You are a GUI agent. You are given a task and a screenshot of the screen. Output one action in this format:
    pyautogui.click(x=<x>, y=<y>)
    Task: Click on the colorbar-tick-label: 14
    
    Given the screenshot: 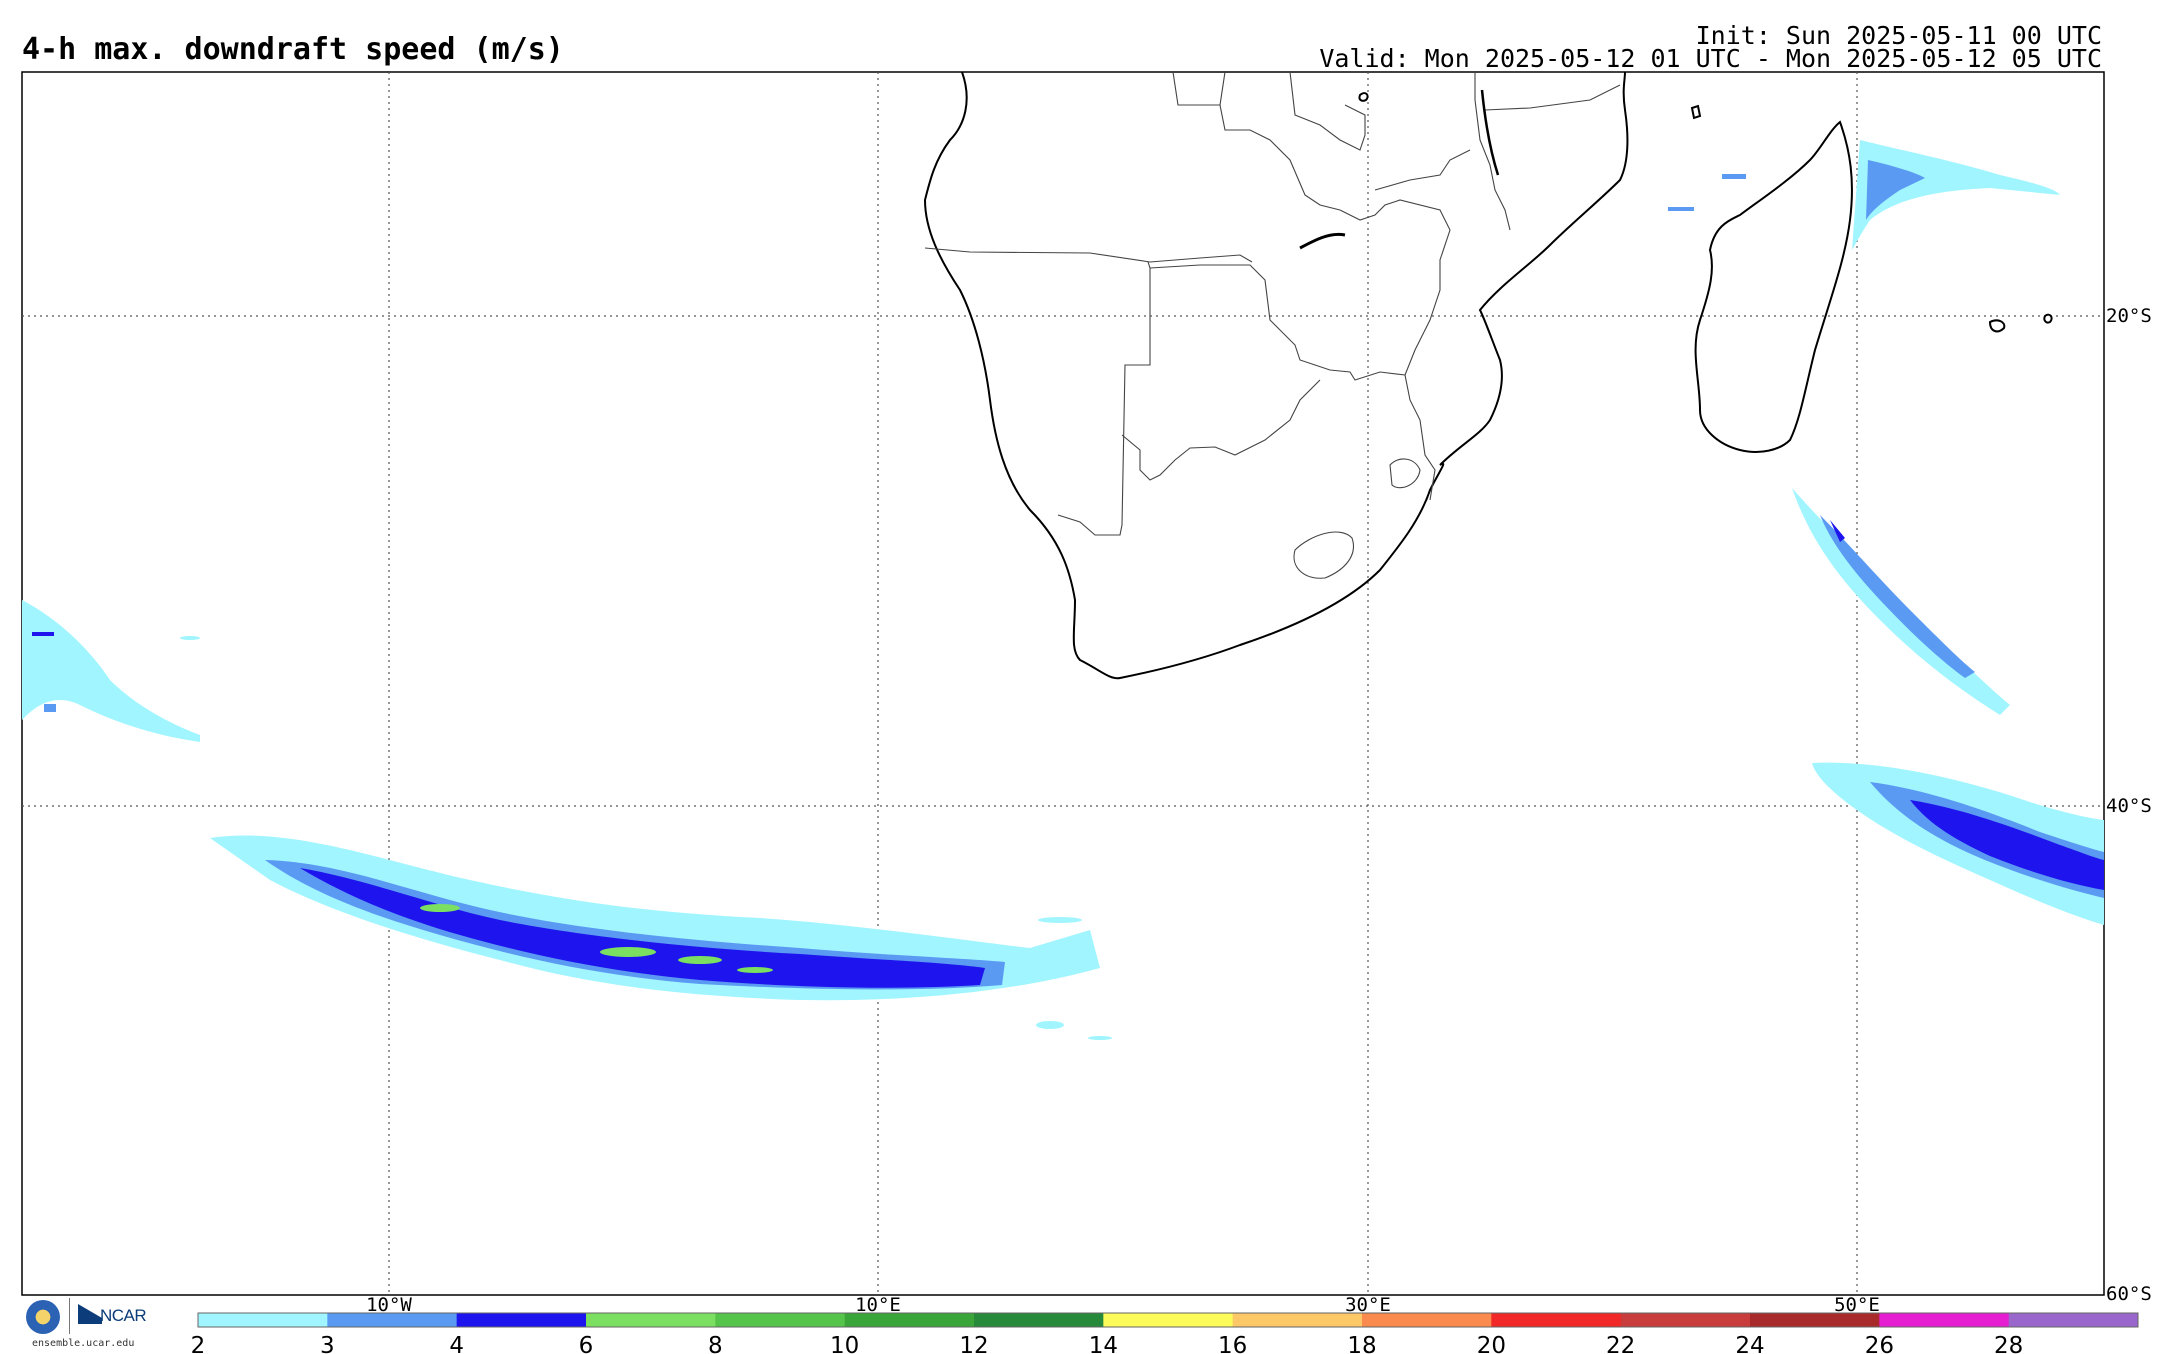 What is the action you would take?
    pyautogui.click(x=1103, y=1343)
    